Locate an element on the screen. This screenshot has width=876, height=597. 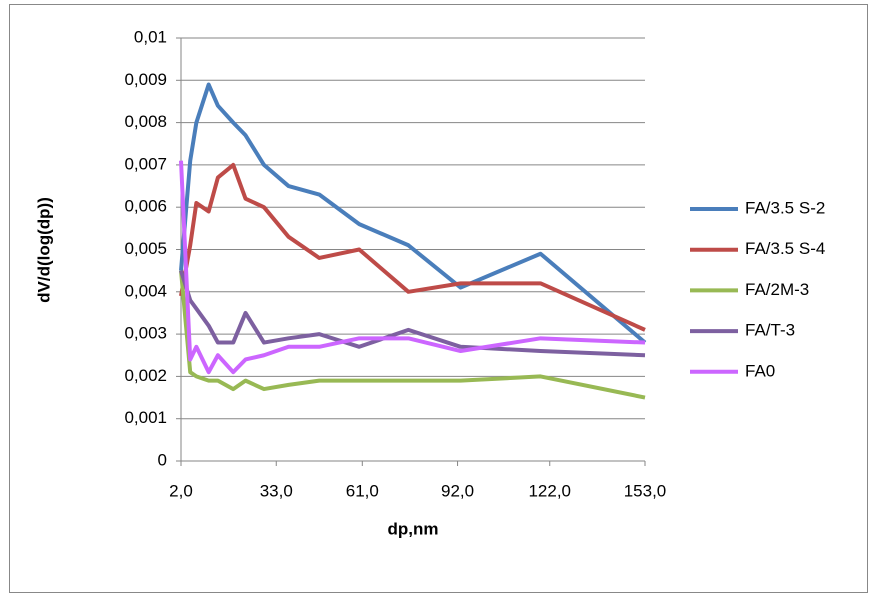
x-tick-label: 2,0 is located at coordinates (181, 490).